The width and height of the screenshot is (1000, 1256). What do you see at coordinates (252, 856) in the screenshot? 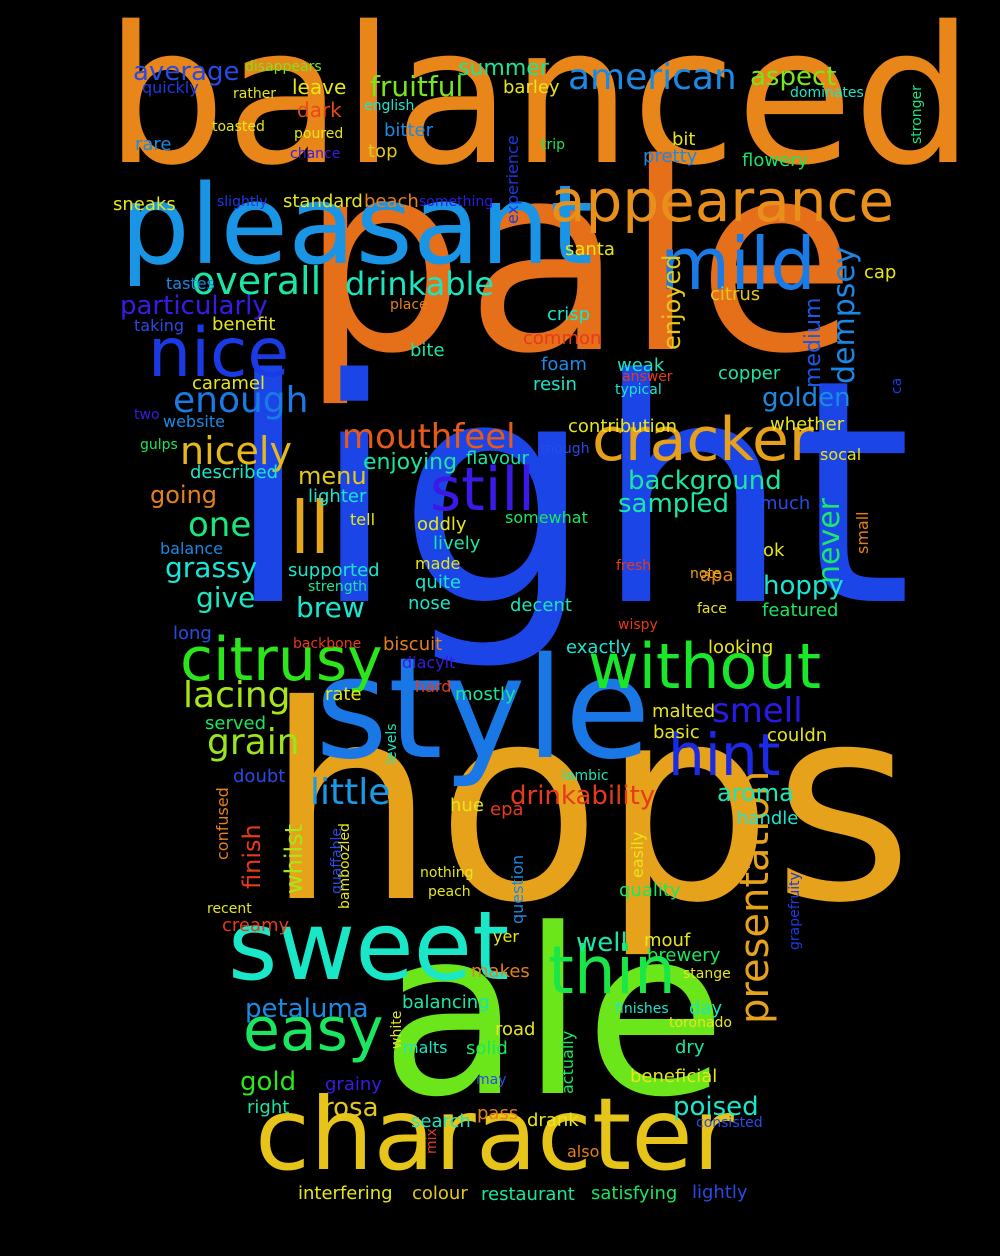
I see `word-cloud-word: finish` at bounding box center [252, 856].